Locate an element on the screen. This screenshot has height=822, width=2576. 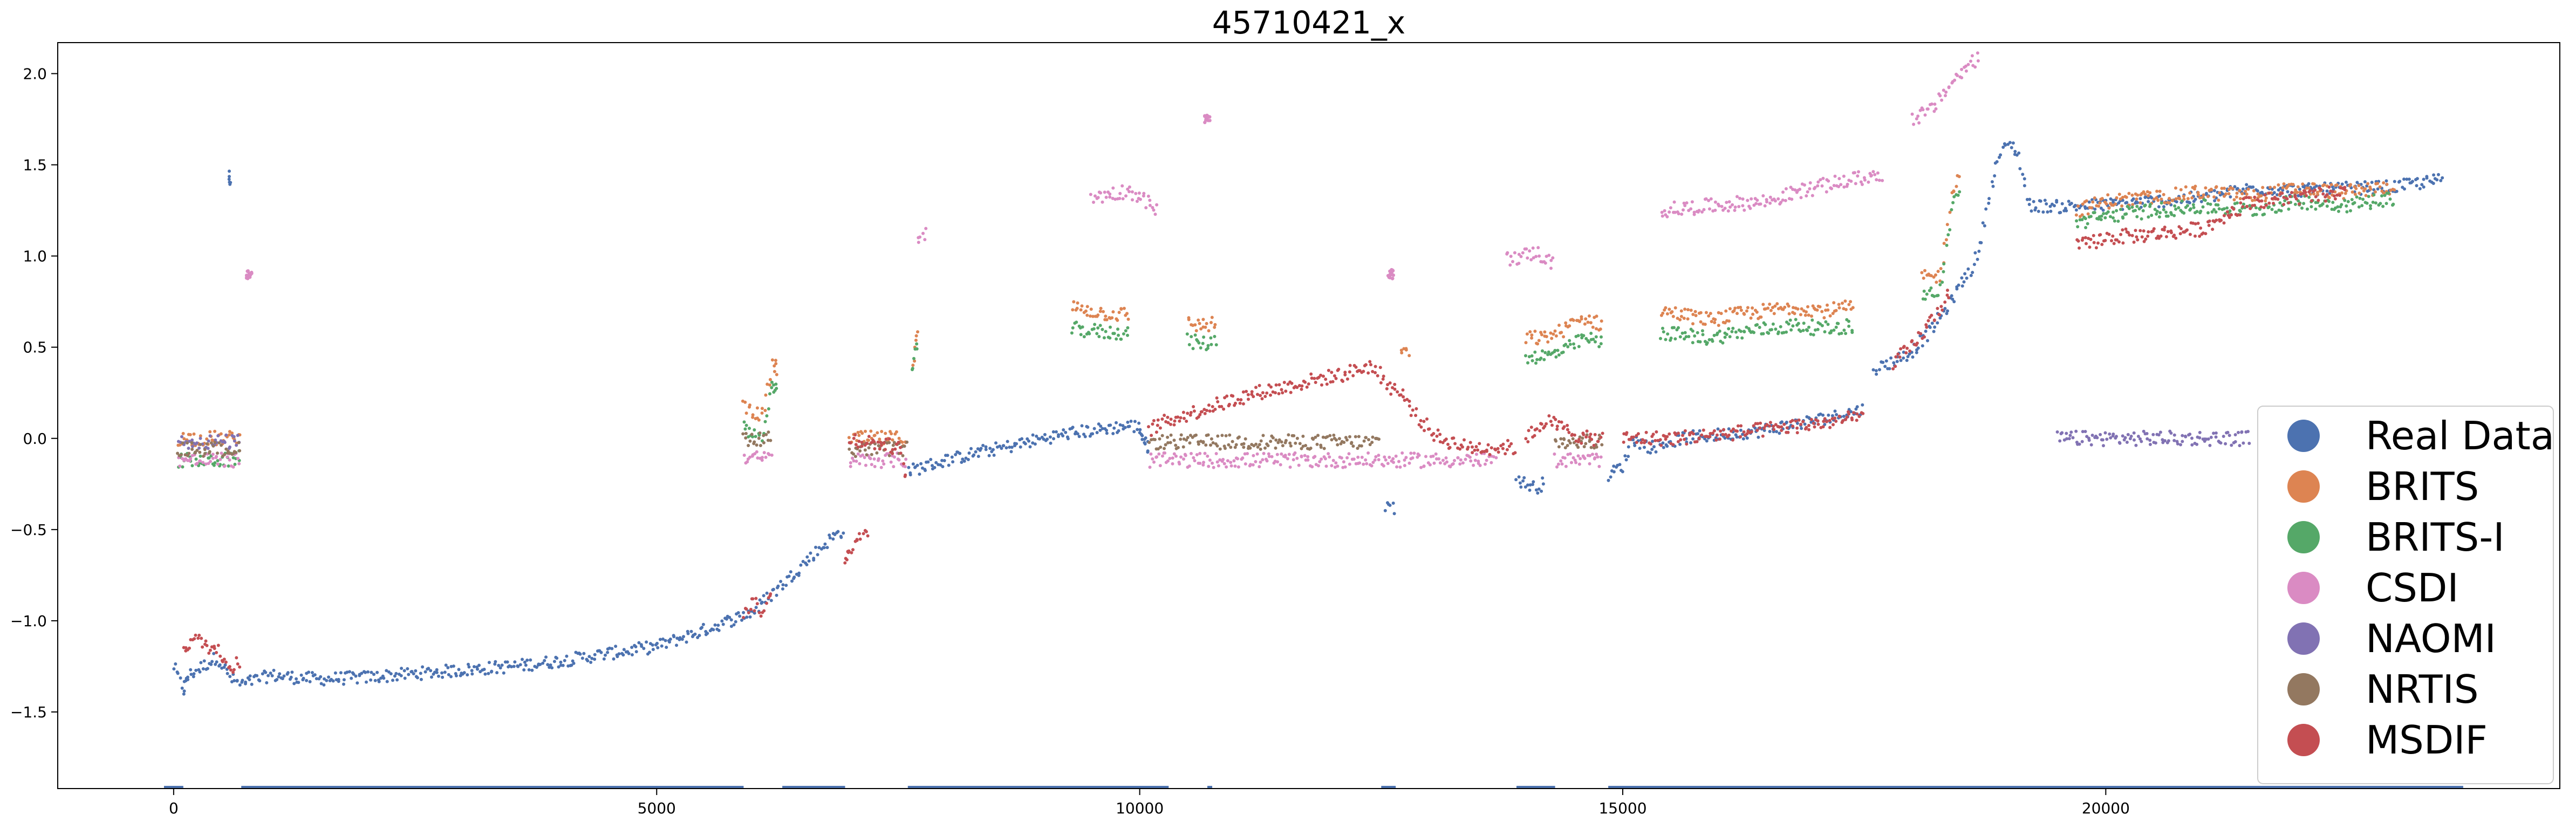
y-tick-label: −1.5 is located at coordinates (28, 712).